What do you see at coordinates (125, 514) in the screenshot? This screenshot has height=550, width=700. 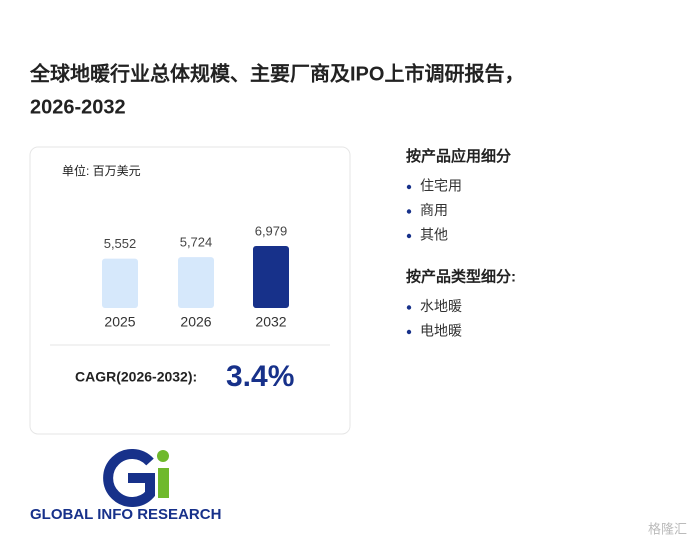 I see `logo-text: GLOBAL INFO RESEARCH` at bounding box center [125, 514].